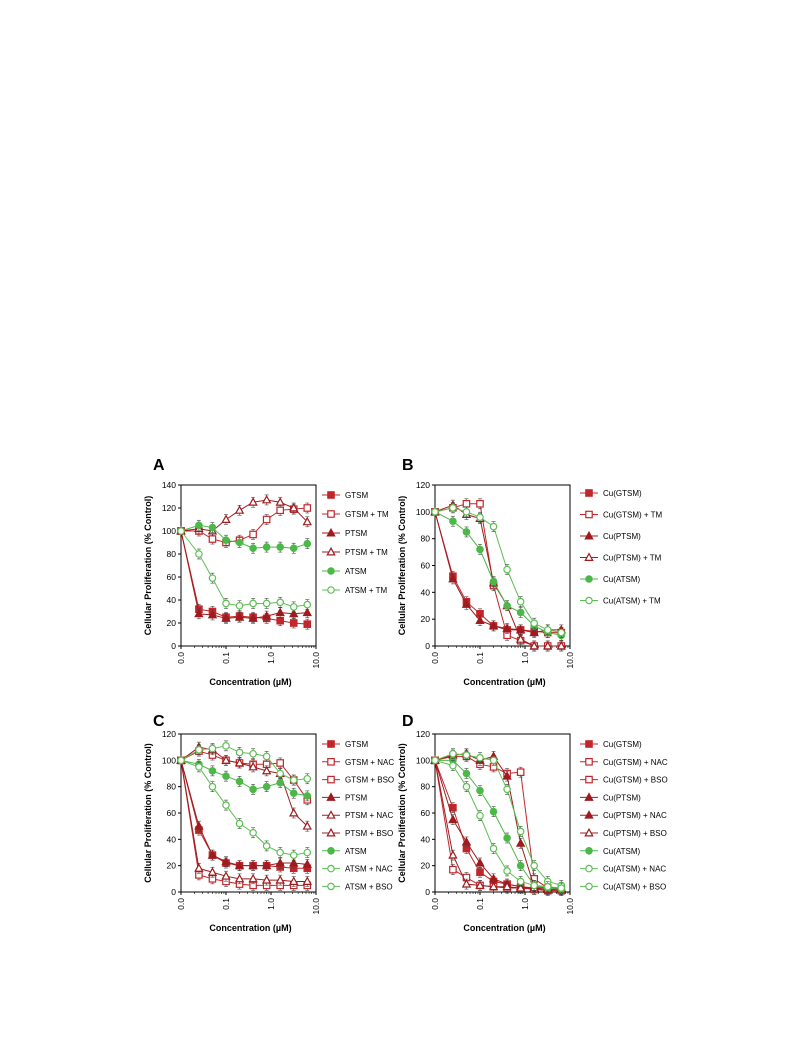  What do you see at coordinates (611, 493) in the screenshot?
I see `legend-item: Cu(GTSM)` at bounding box center [611, 493].